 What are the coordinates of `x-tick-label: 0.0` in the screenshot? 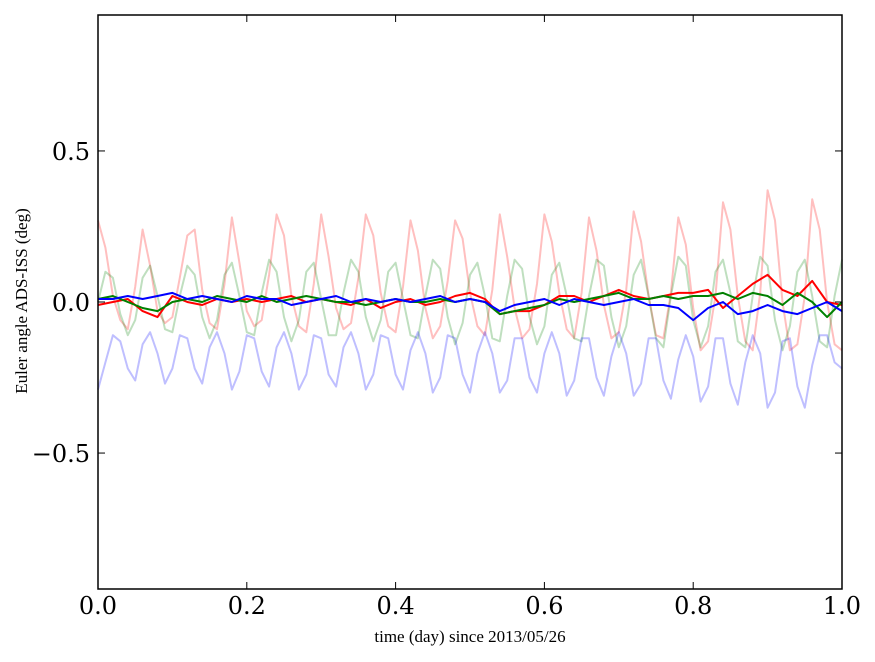 It's located at (98, 606).